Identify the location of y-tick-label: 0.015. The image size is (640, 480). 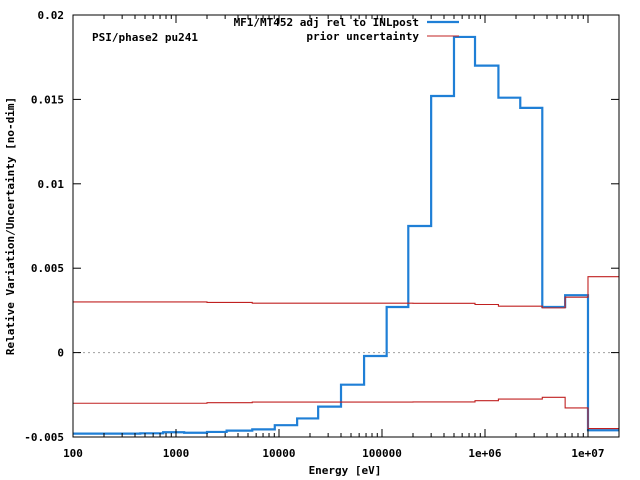
(47, 99).